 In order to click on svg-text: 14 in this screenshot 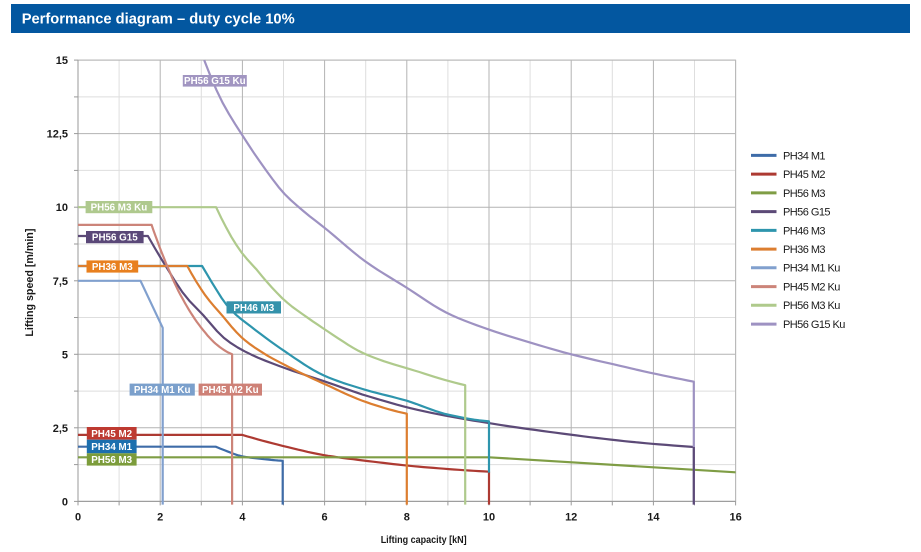, I will do `click(653, 518)`.